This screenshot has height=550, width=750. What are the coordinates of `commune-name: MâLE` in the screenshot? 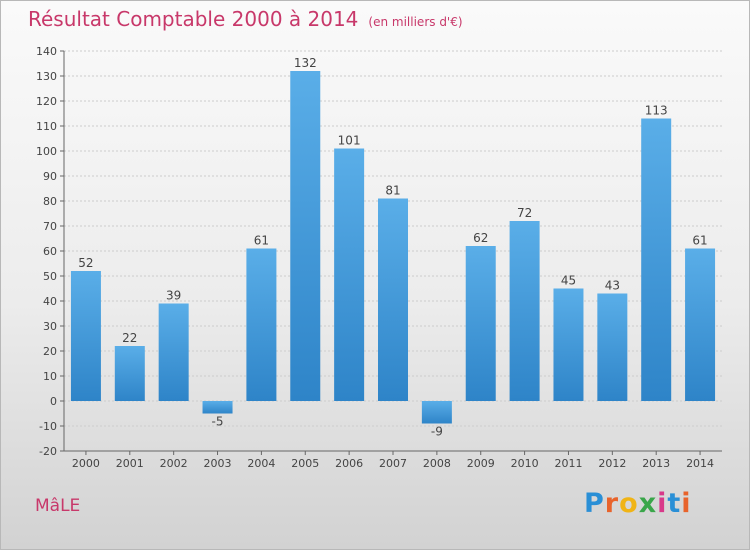 It's located at (58, 506).